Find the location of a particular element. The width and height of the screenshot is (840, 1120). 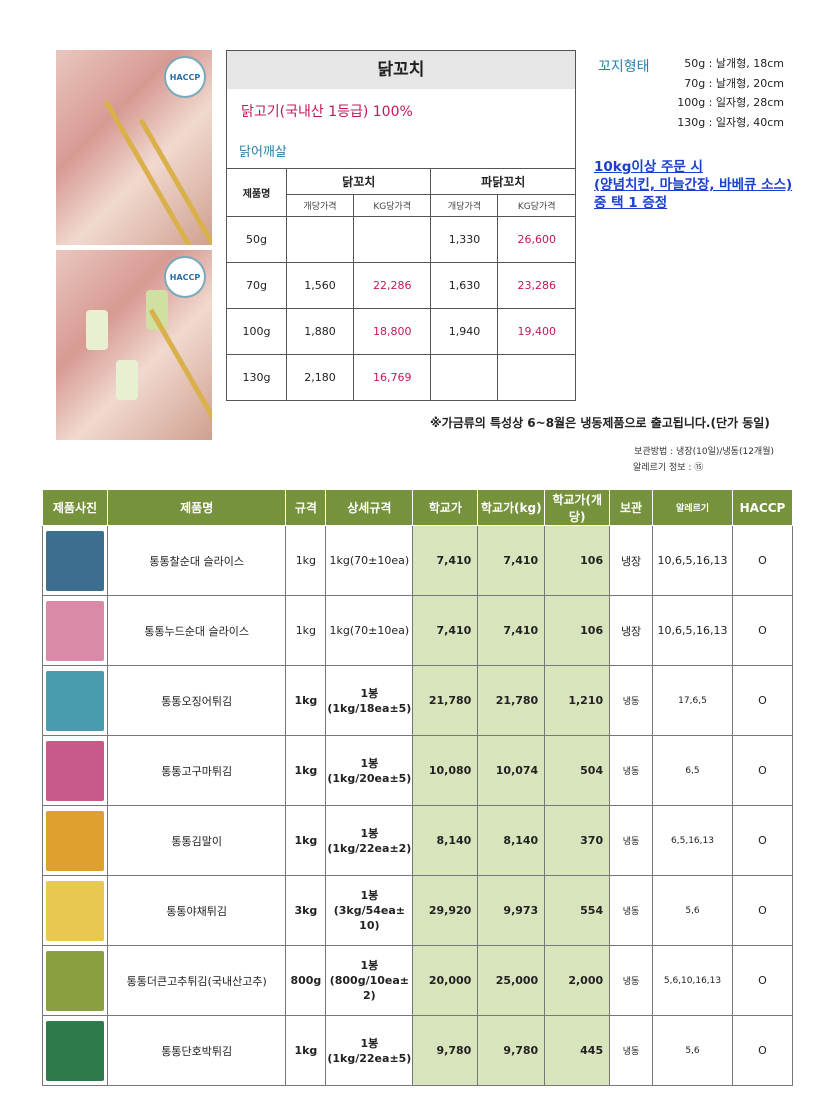

school-price-each: 445 is located at coordinates (577, 1050).